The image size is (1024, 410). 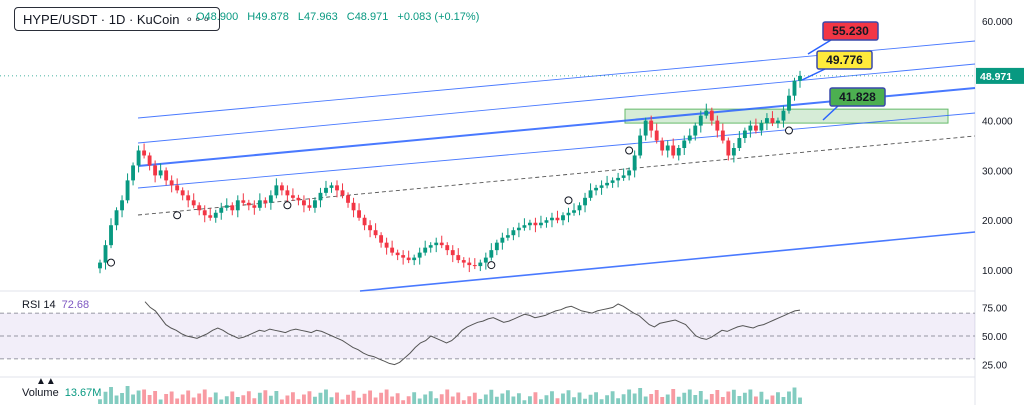 What do you see at coordinates (843, 38) in the screenshot?
I see `price-label-red: 55.230` at bounding box center [843, 38].